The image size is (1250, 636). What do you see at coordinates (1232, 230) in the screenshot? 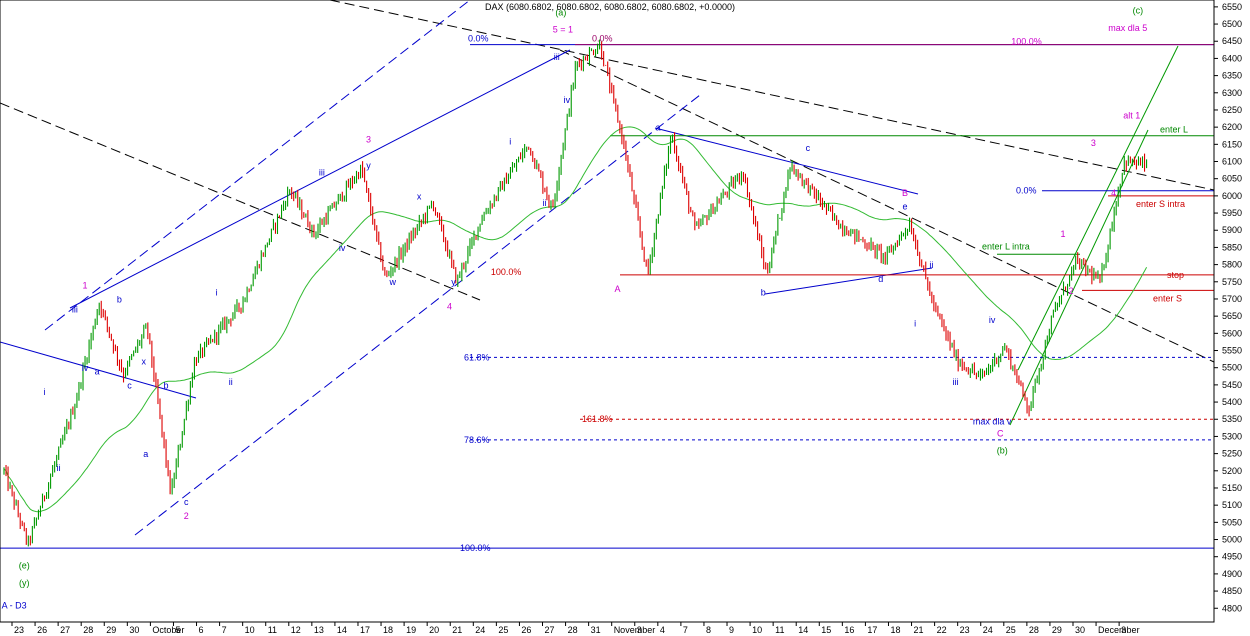
I see `y-tick-label: 5900` at bounding box center [1232, 230].